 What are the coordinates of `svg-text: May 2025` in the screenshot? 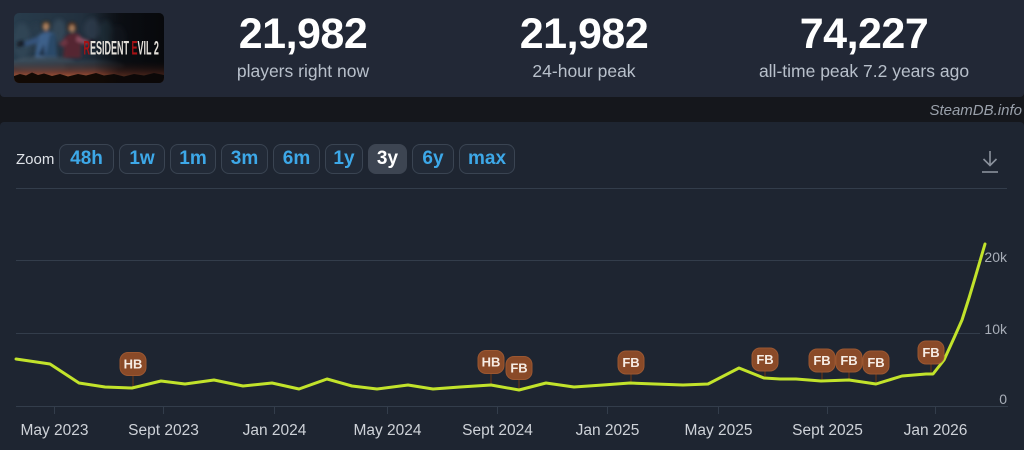 It's located at (718, 430).